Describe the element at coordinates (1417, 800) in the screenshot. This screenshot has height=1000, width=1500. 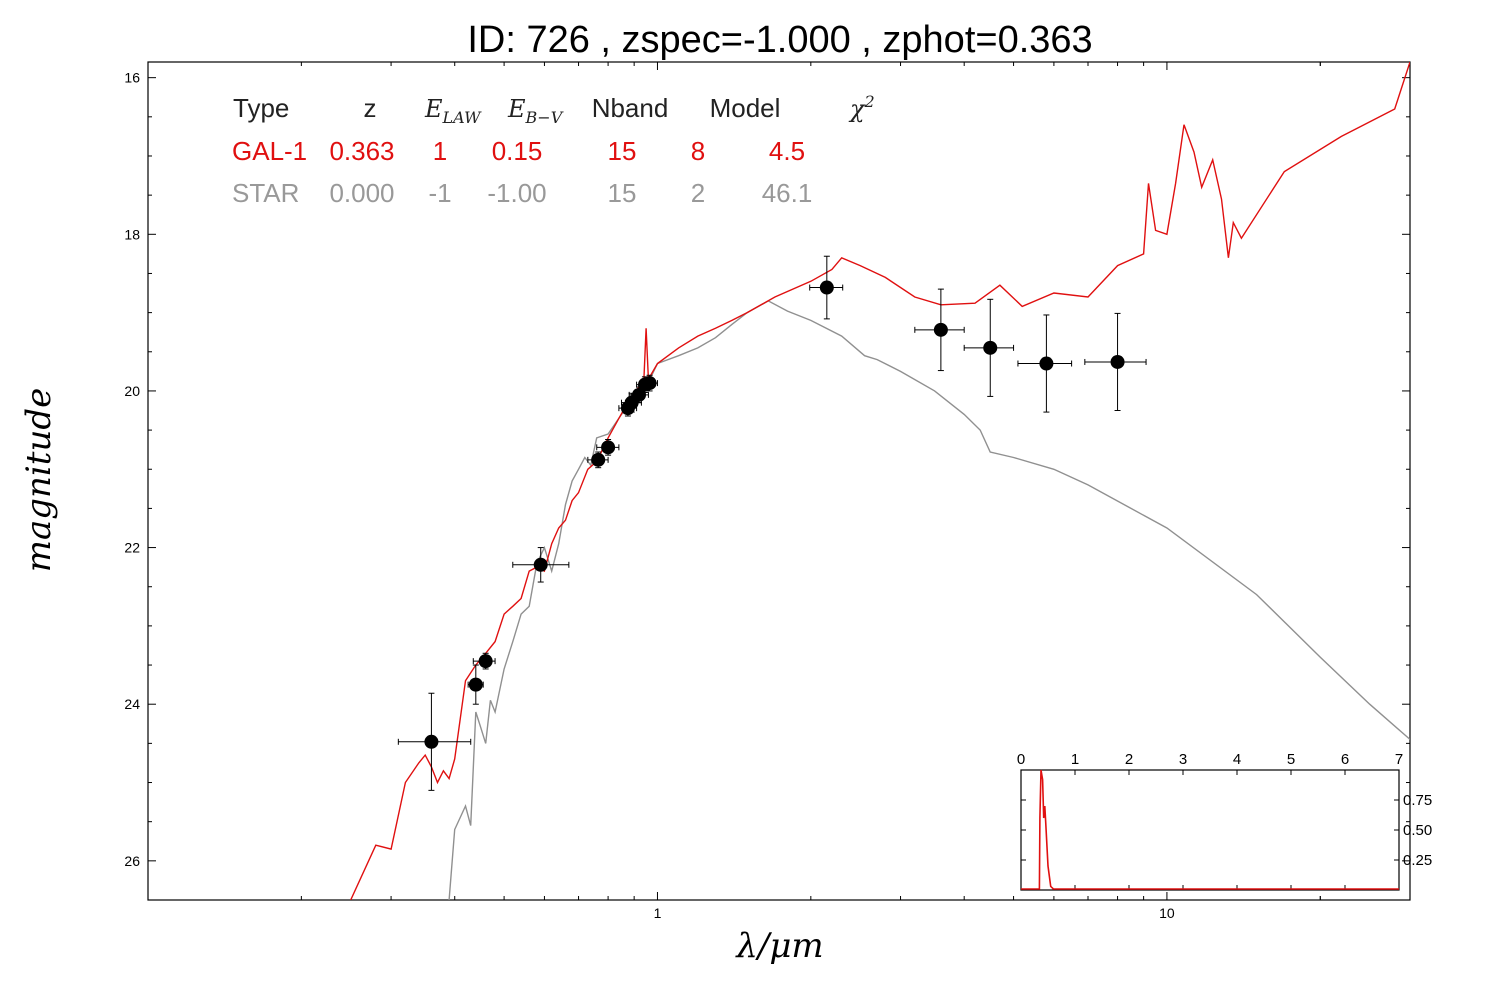
I see `inset-y-tick-label: 0.75` at that location.